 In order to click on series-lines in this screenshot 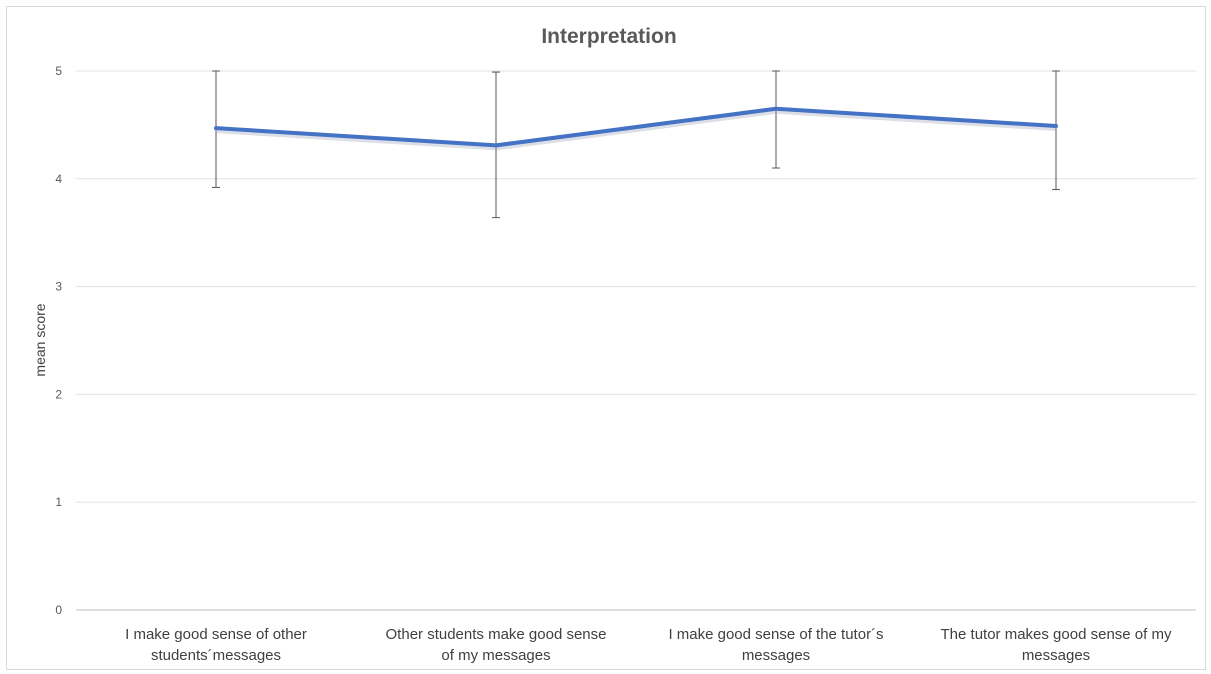, I will do `click(636, 128)`.